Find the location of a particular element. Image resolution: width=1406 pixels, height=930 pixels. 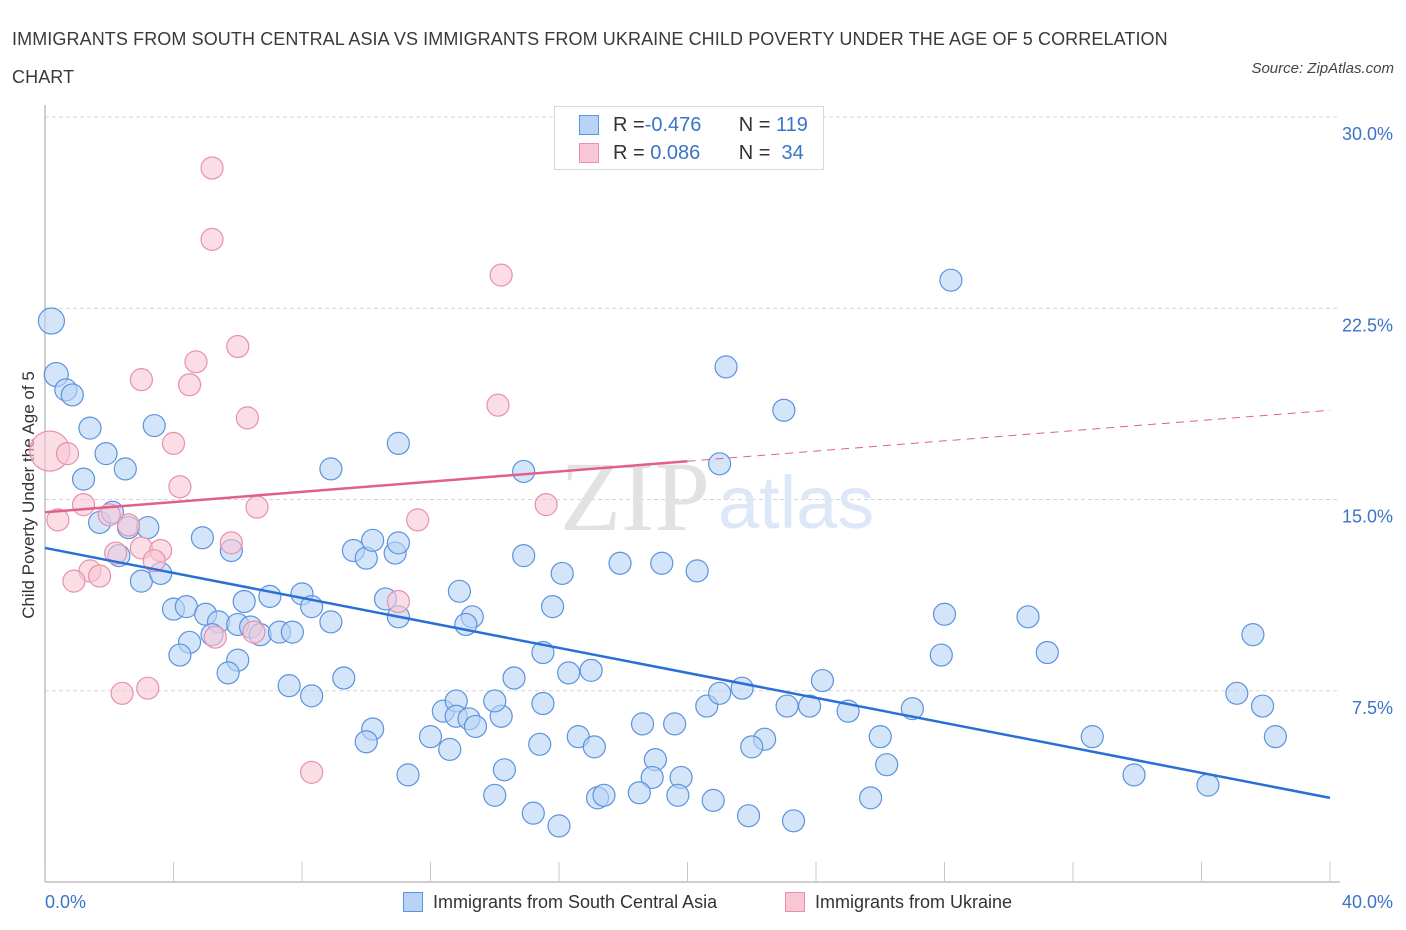

legend-row-south-central-asia: R = -0.476 N = 119 is located at coordinates (693, 125).